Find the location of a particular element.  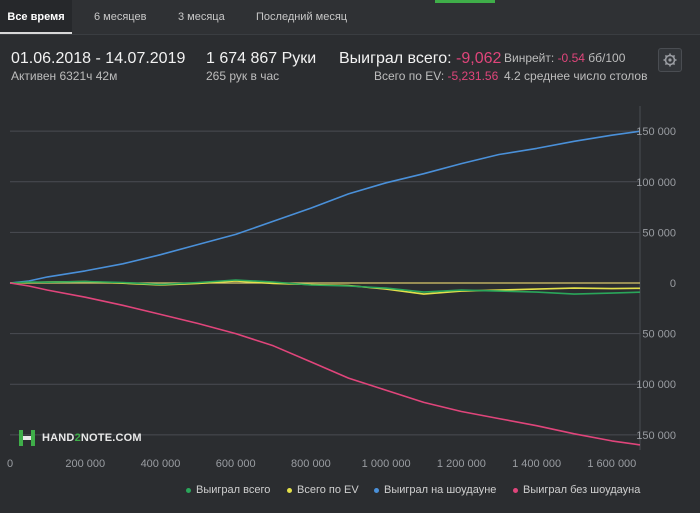

winrate-stat: Винрейт: -0.54 бб/100 is located at coordinates (564, 58).